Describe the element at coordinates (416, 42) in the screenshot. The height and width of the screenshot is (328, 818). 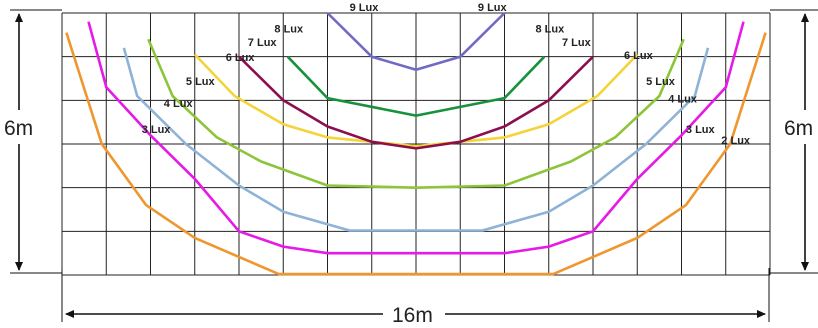
I see `isoline-9-lux` at that location.